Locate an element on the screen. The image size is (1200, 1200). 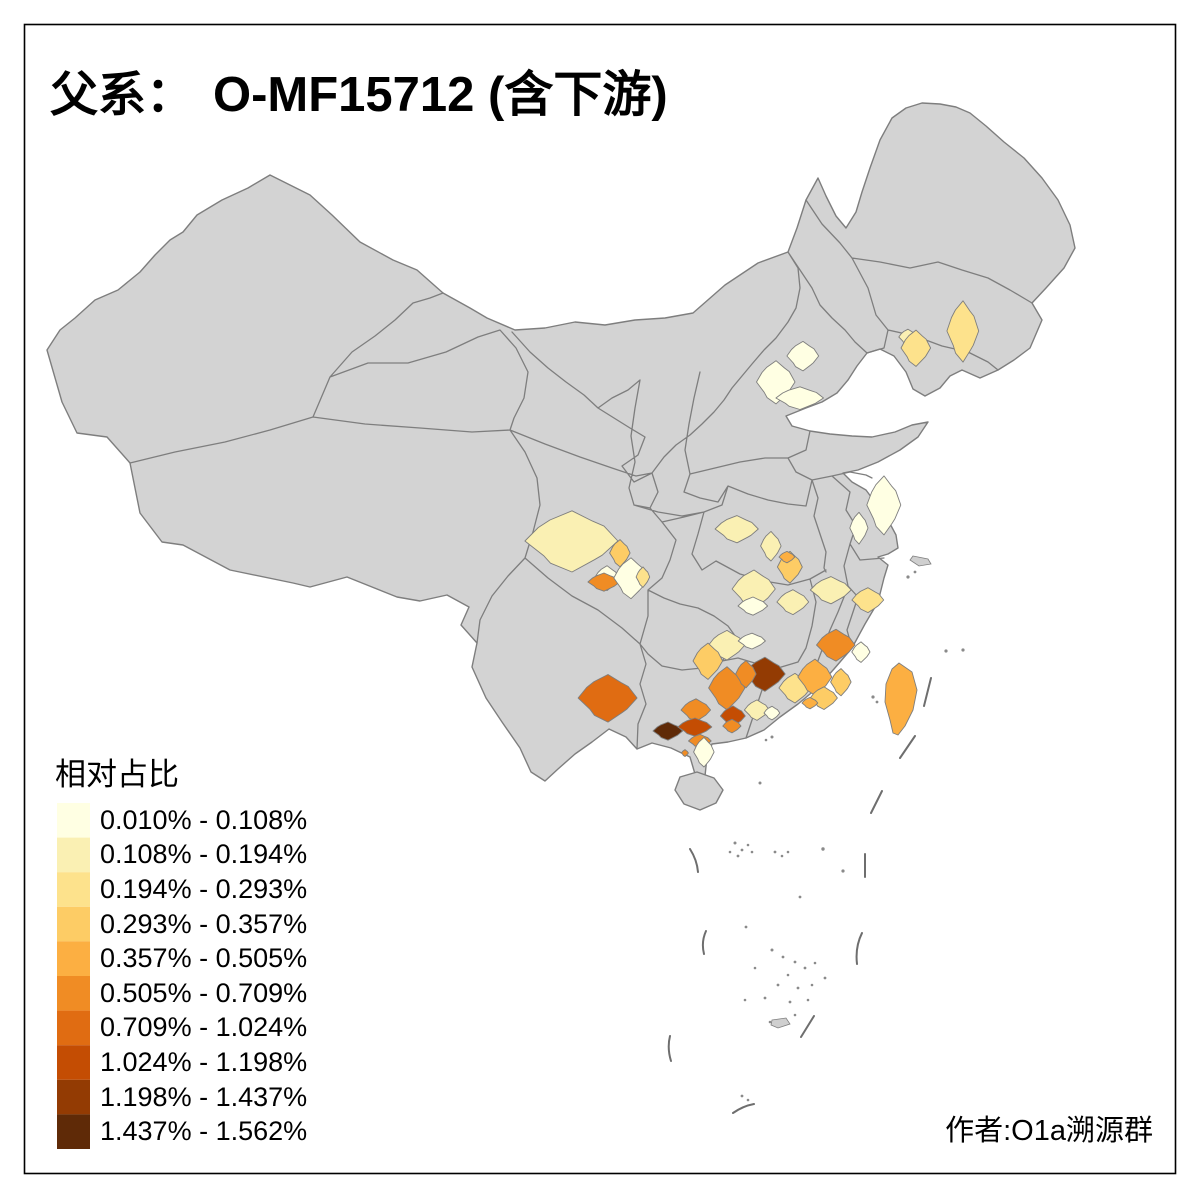
nine-dash-line is located at coordinates (799, 895).